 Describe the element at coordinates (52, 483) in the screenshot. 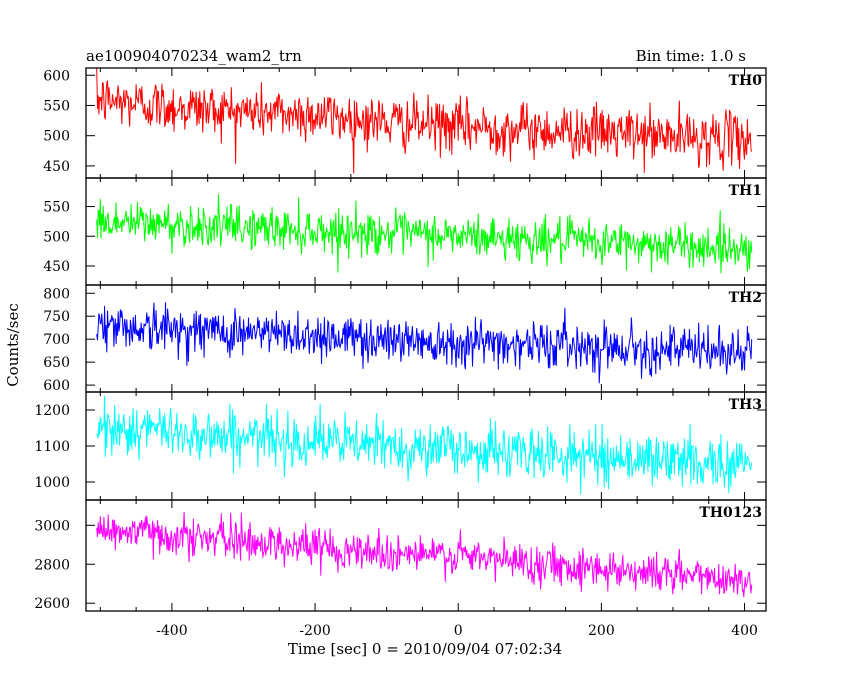

I see `y-tick-label: 1000` at that location.